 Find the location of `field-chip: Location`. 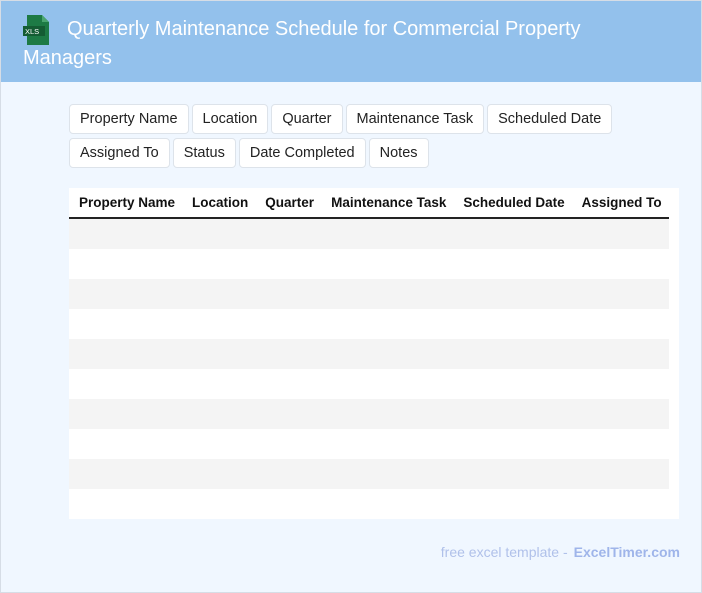

field-chip: Location is located at coordinates (230, 119).